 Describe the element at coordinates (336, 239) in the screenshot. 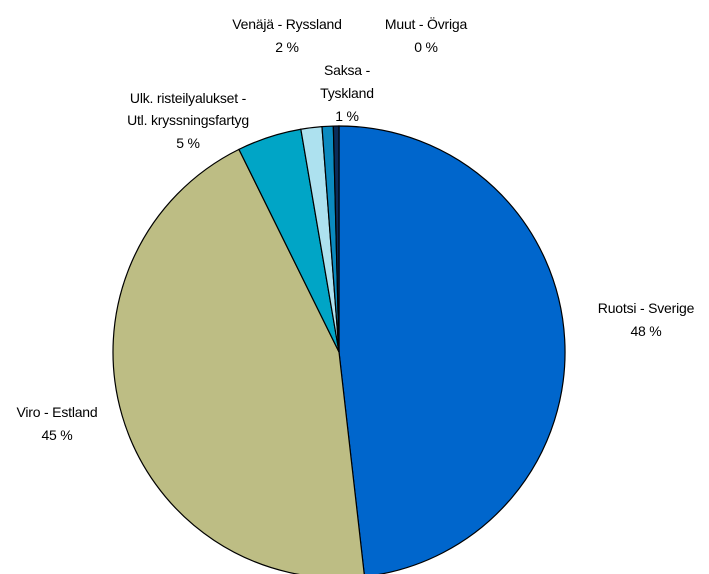

I see `pie-slice-muut-ovriga` at that location.